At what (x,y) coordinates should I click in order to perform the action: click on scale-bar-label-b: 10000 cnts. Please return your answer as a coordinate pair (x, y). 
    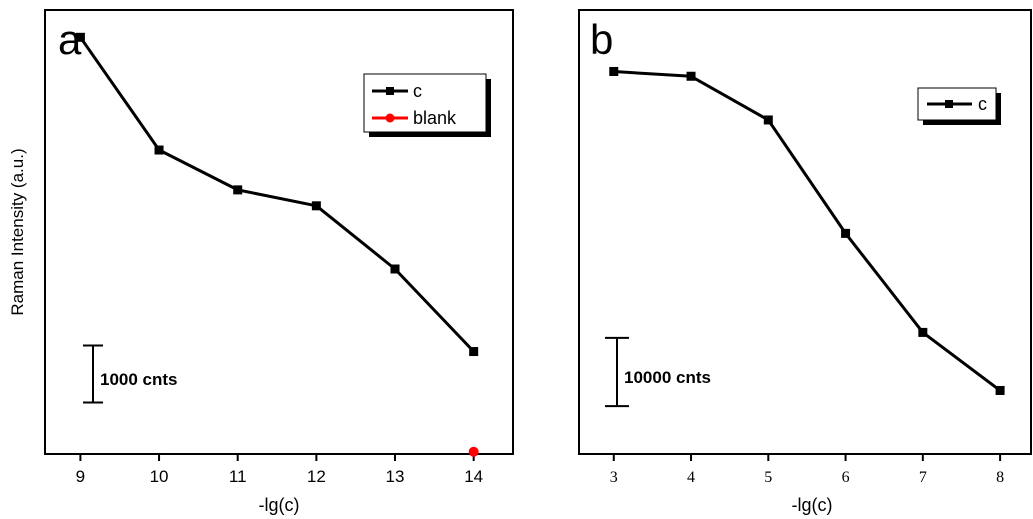
    Looking at the image, I should click on (667, 377).